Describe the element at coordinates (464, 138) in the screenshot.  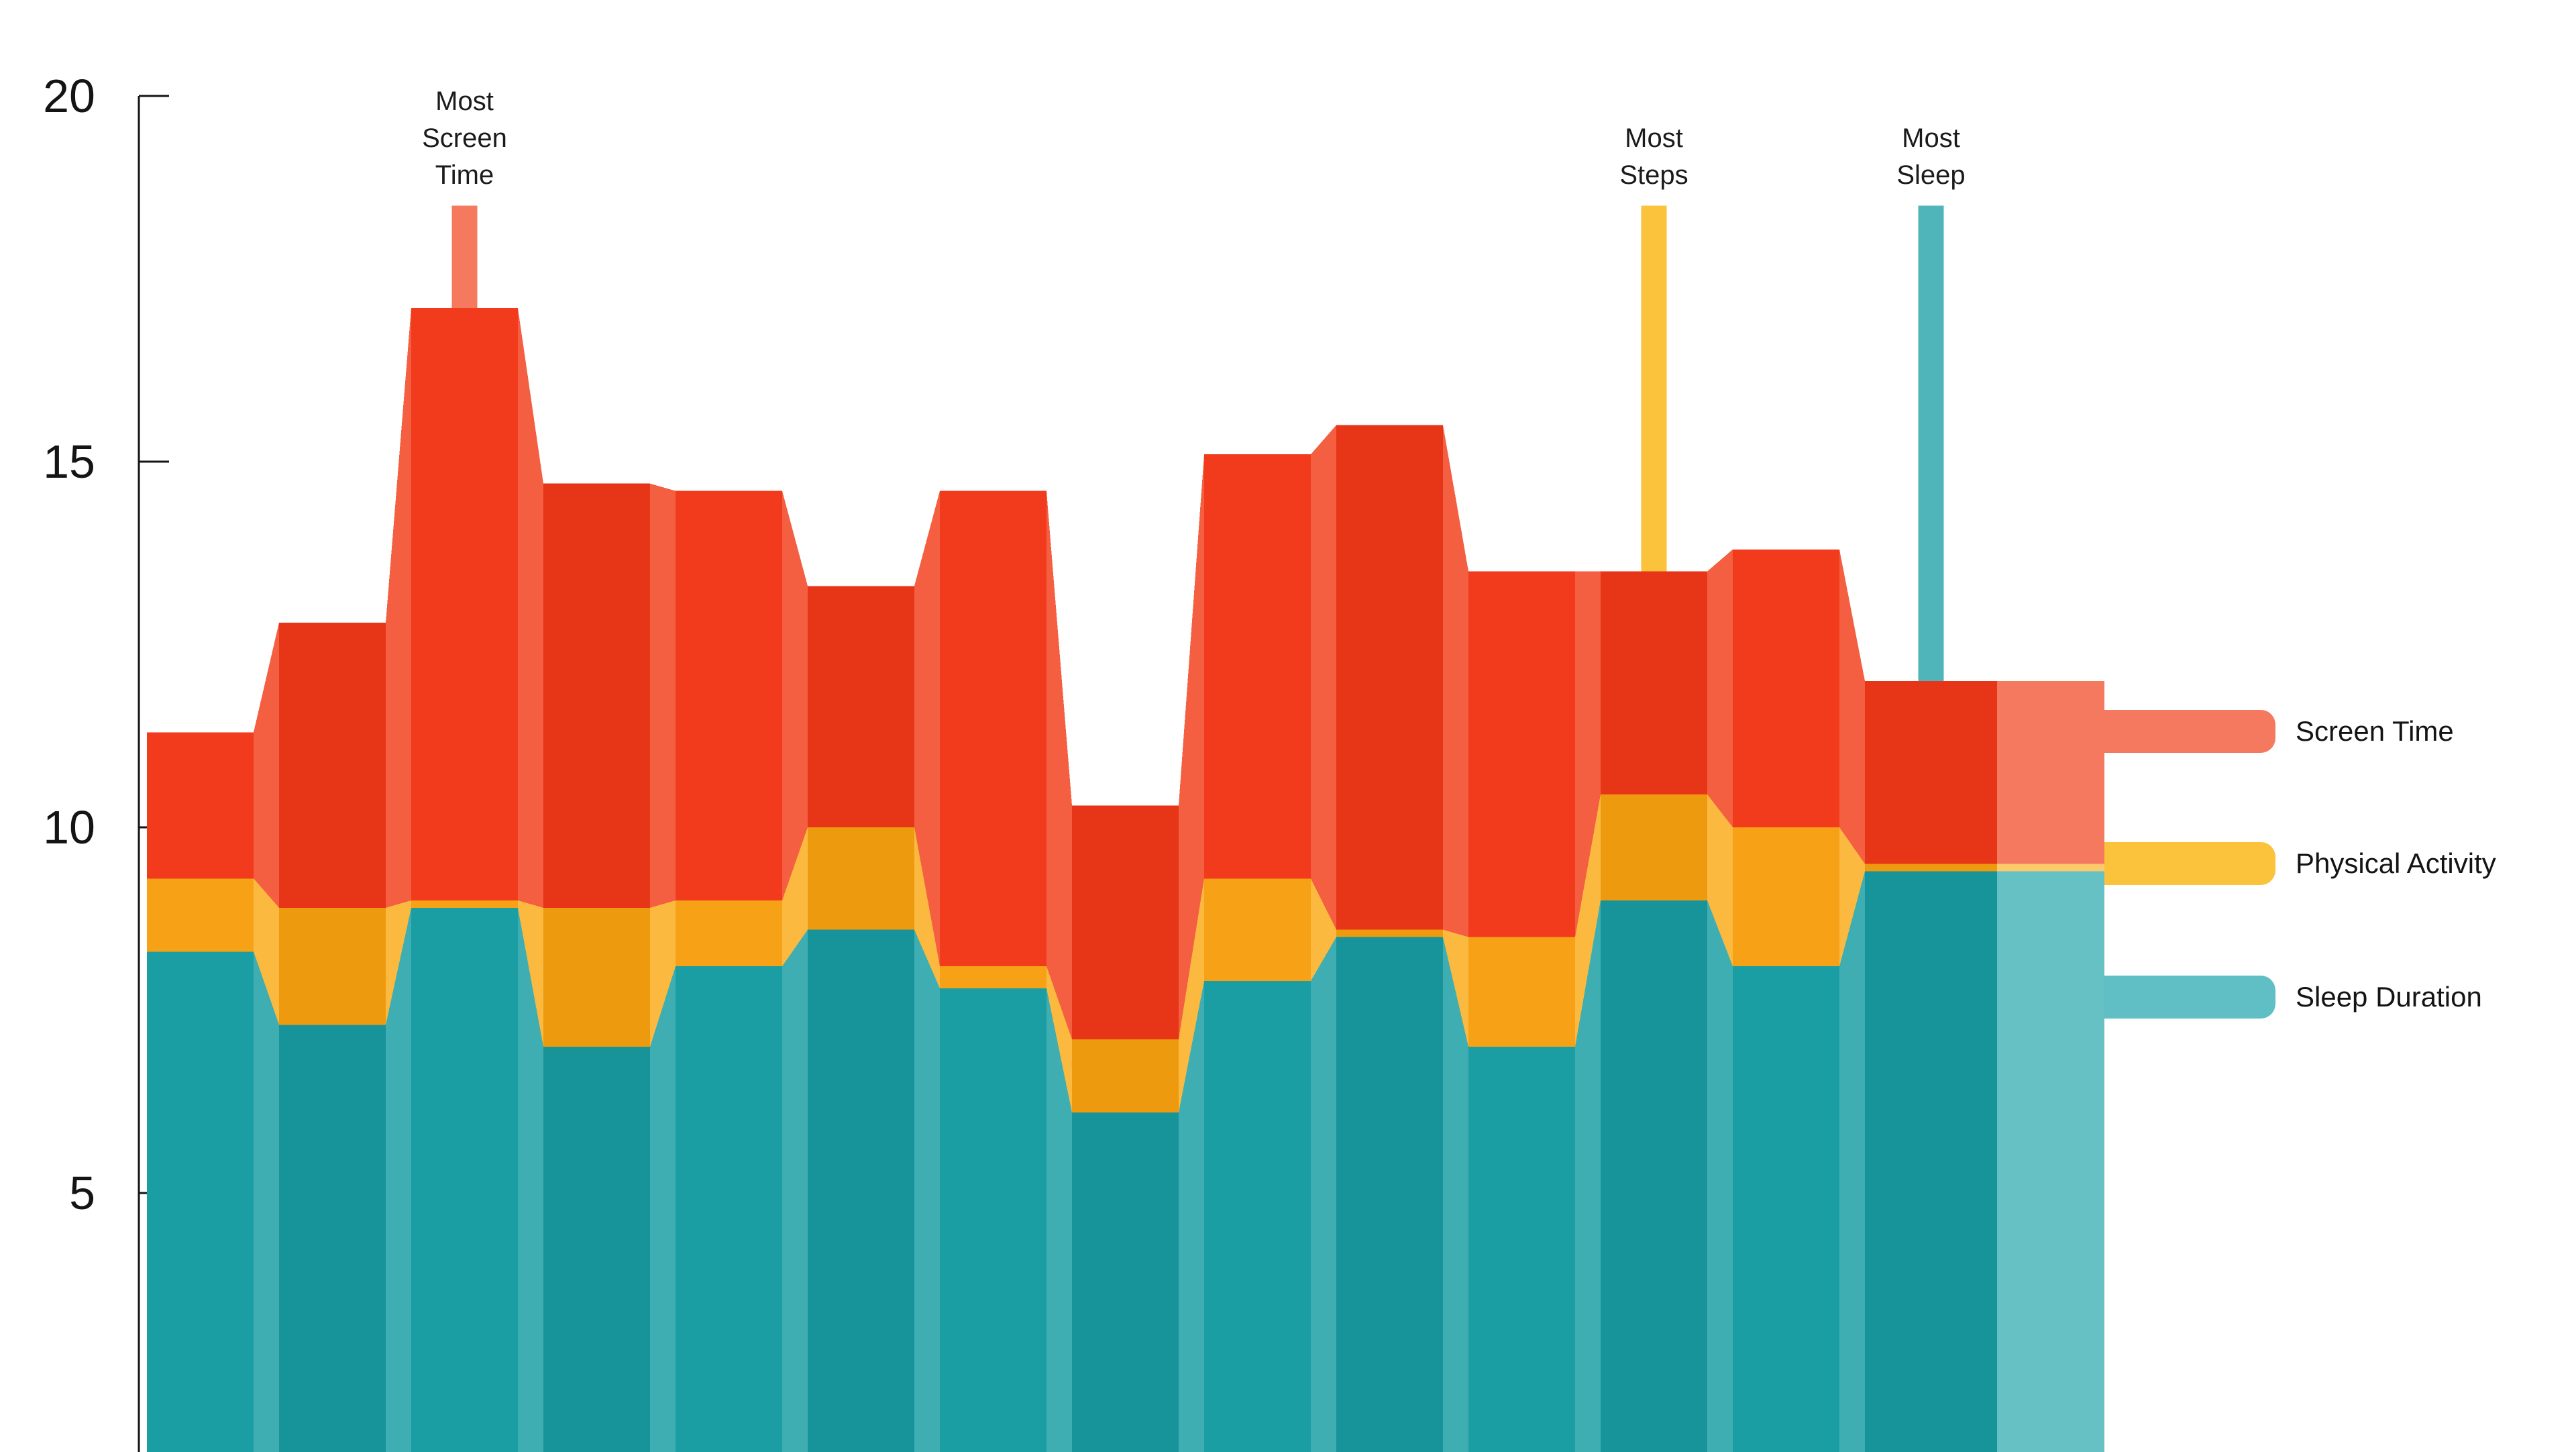
I see `annotation-most-screen-time: Most Screen Time` at that location.